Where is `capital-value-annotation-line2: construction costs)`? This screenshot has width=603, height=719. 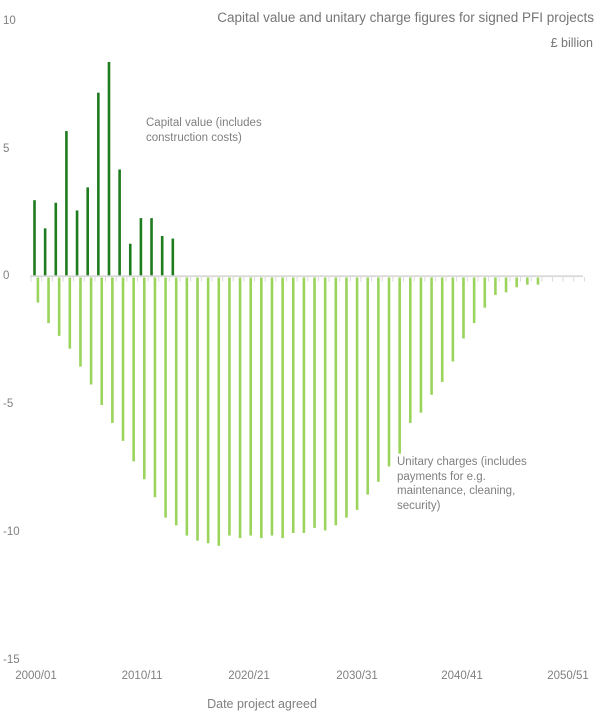 capital-value-annotation-line2: construction costs) is located at coordinates (194, 137).